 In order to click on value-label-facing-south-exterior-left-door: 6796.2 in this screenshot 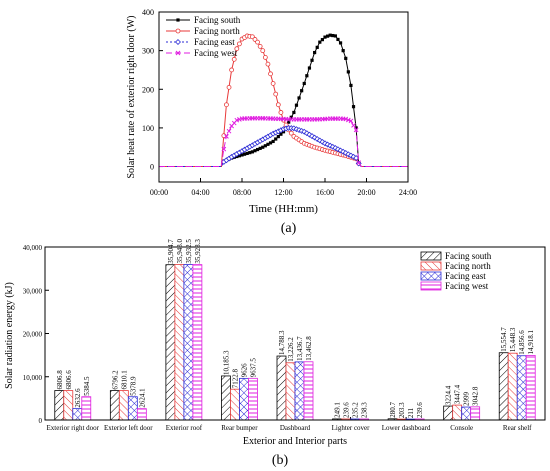, I will do `click(115, 380)`.